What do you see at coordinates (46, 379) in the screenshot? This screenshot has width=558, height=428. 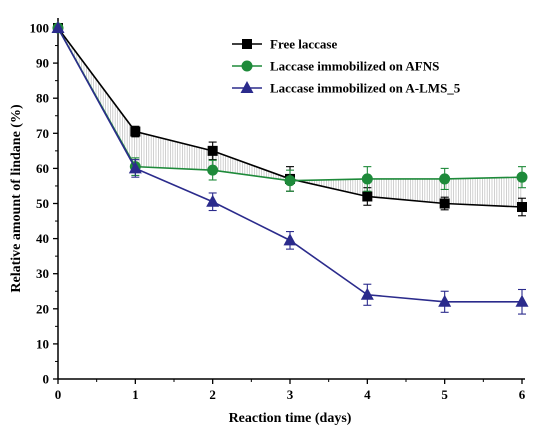 I see `y-tick-label: 0` at bounding box center [46, 379].